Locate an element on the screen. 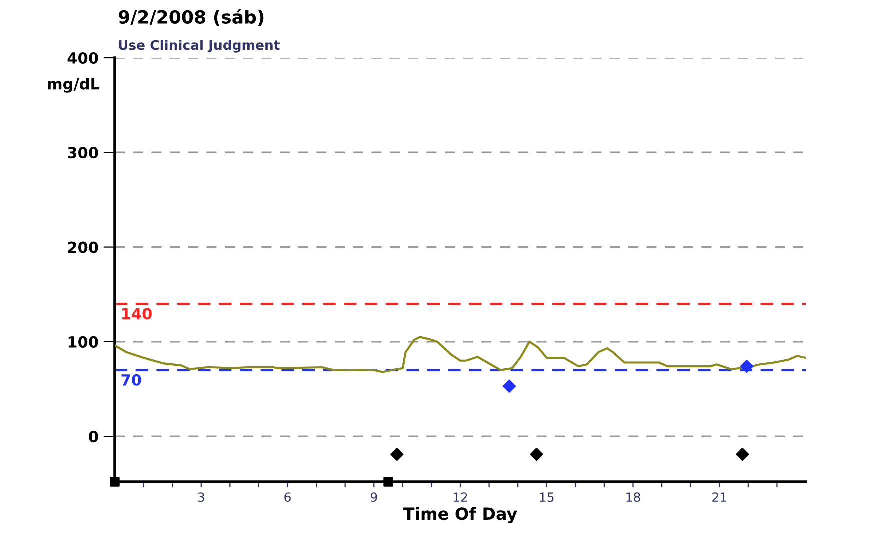  x-tick-label: 15 is located at coordinates (547, 497).